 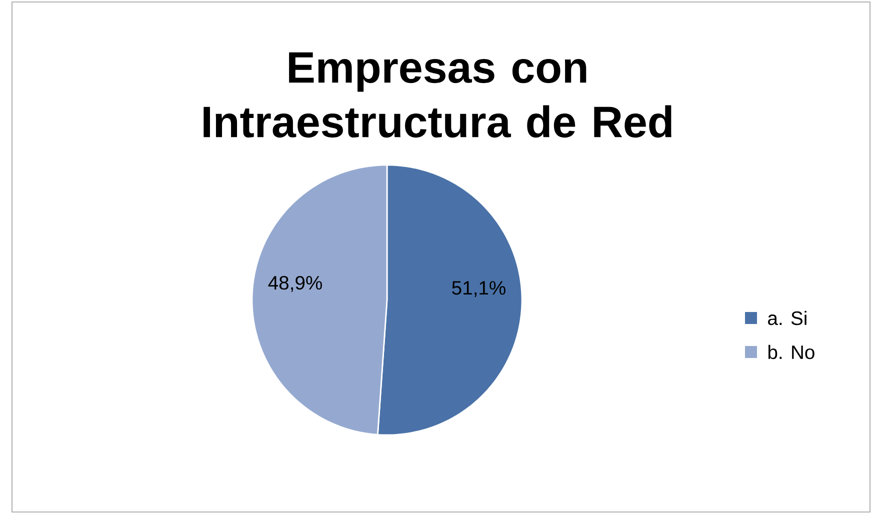 What do you see at coordinates (479, 289) in the screenshot?
I see `data-label: 51,1%` at bounding box center [479, 289].